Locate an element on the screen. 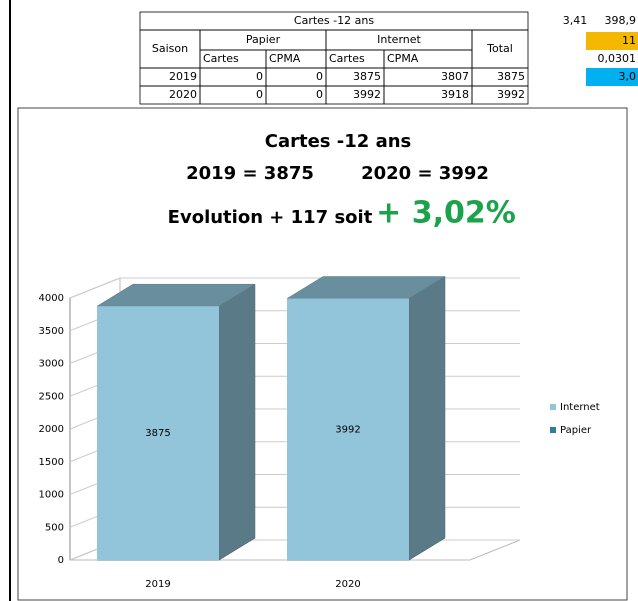 This screenshot has width=638, height=601. table-text: 3807 is located at coordinates (455, 76).